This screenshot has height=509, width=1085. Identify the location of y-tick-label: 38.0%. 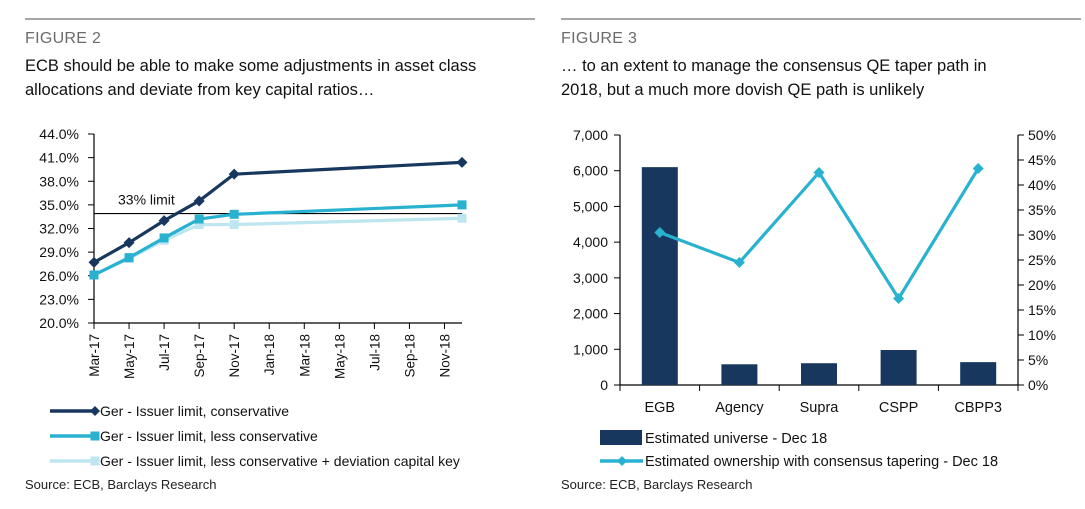
(59, 181).